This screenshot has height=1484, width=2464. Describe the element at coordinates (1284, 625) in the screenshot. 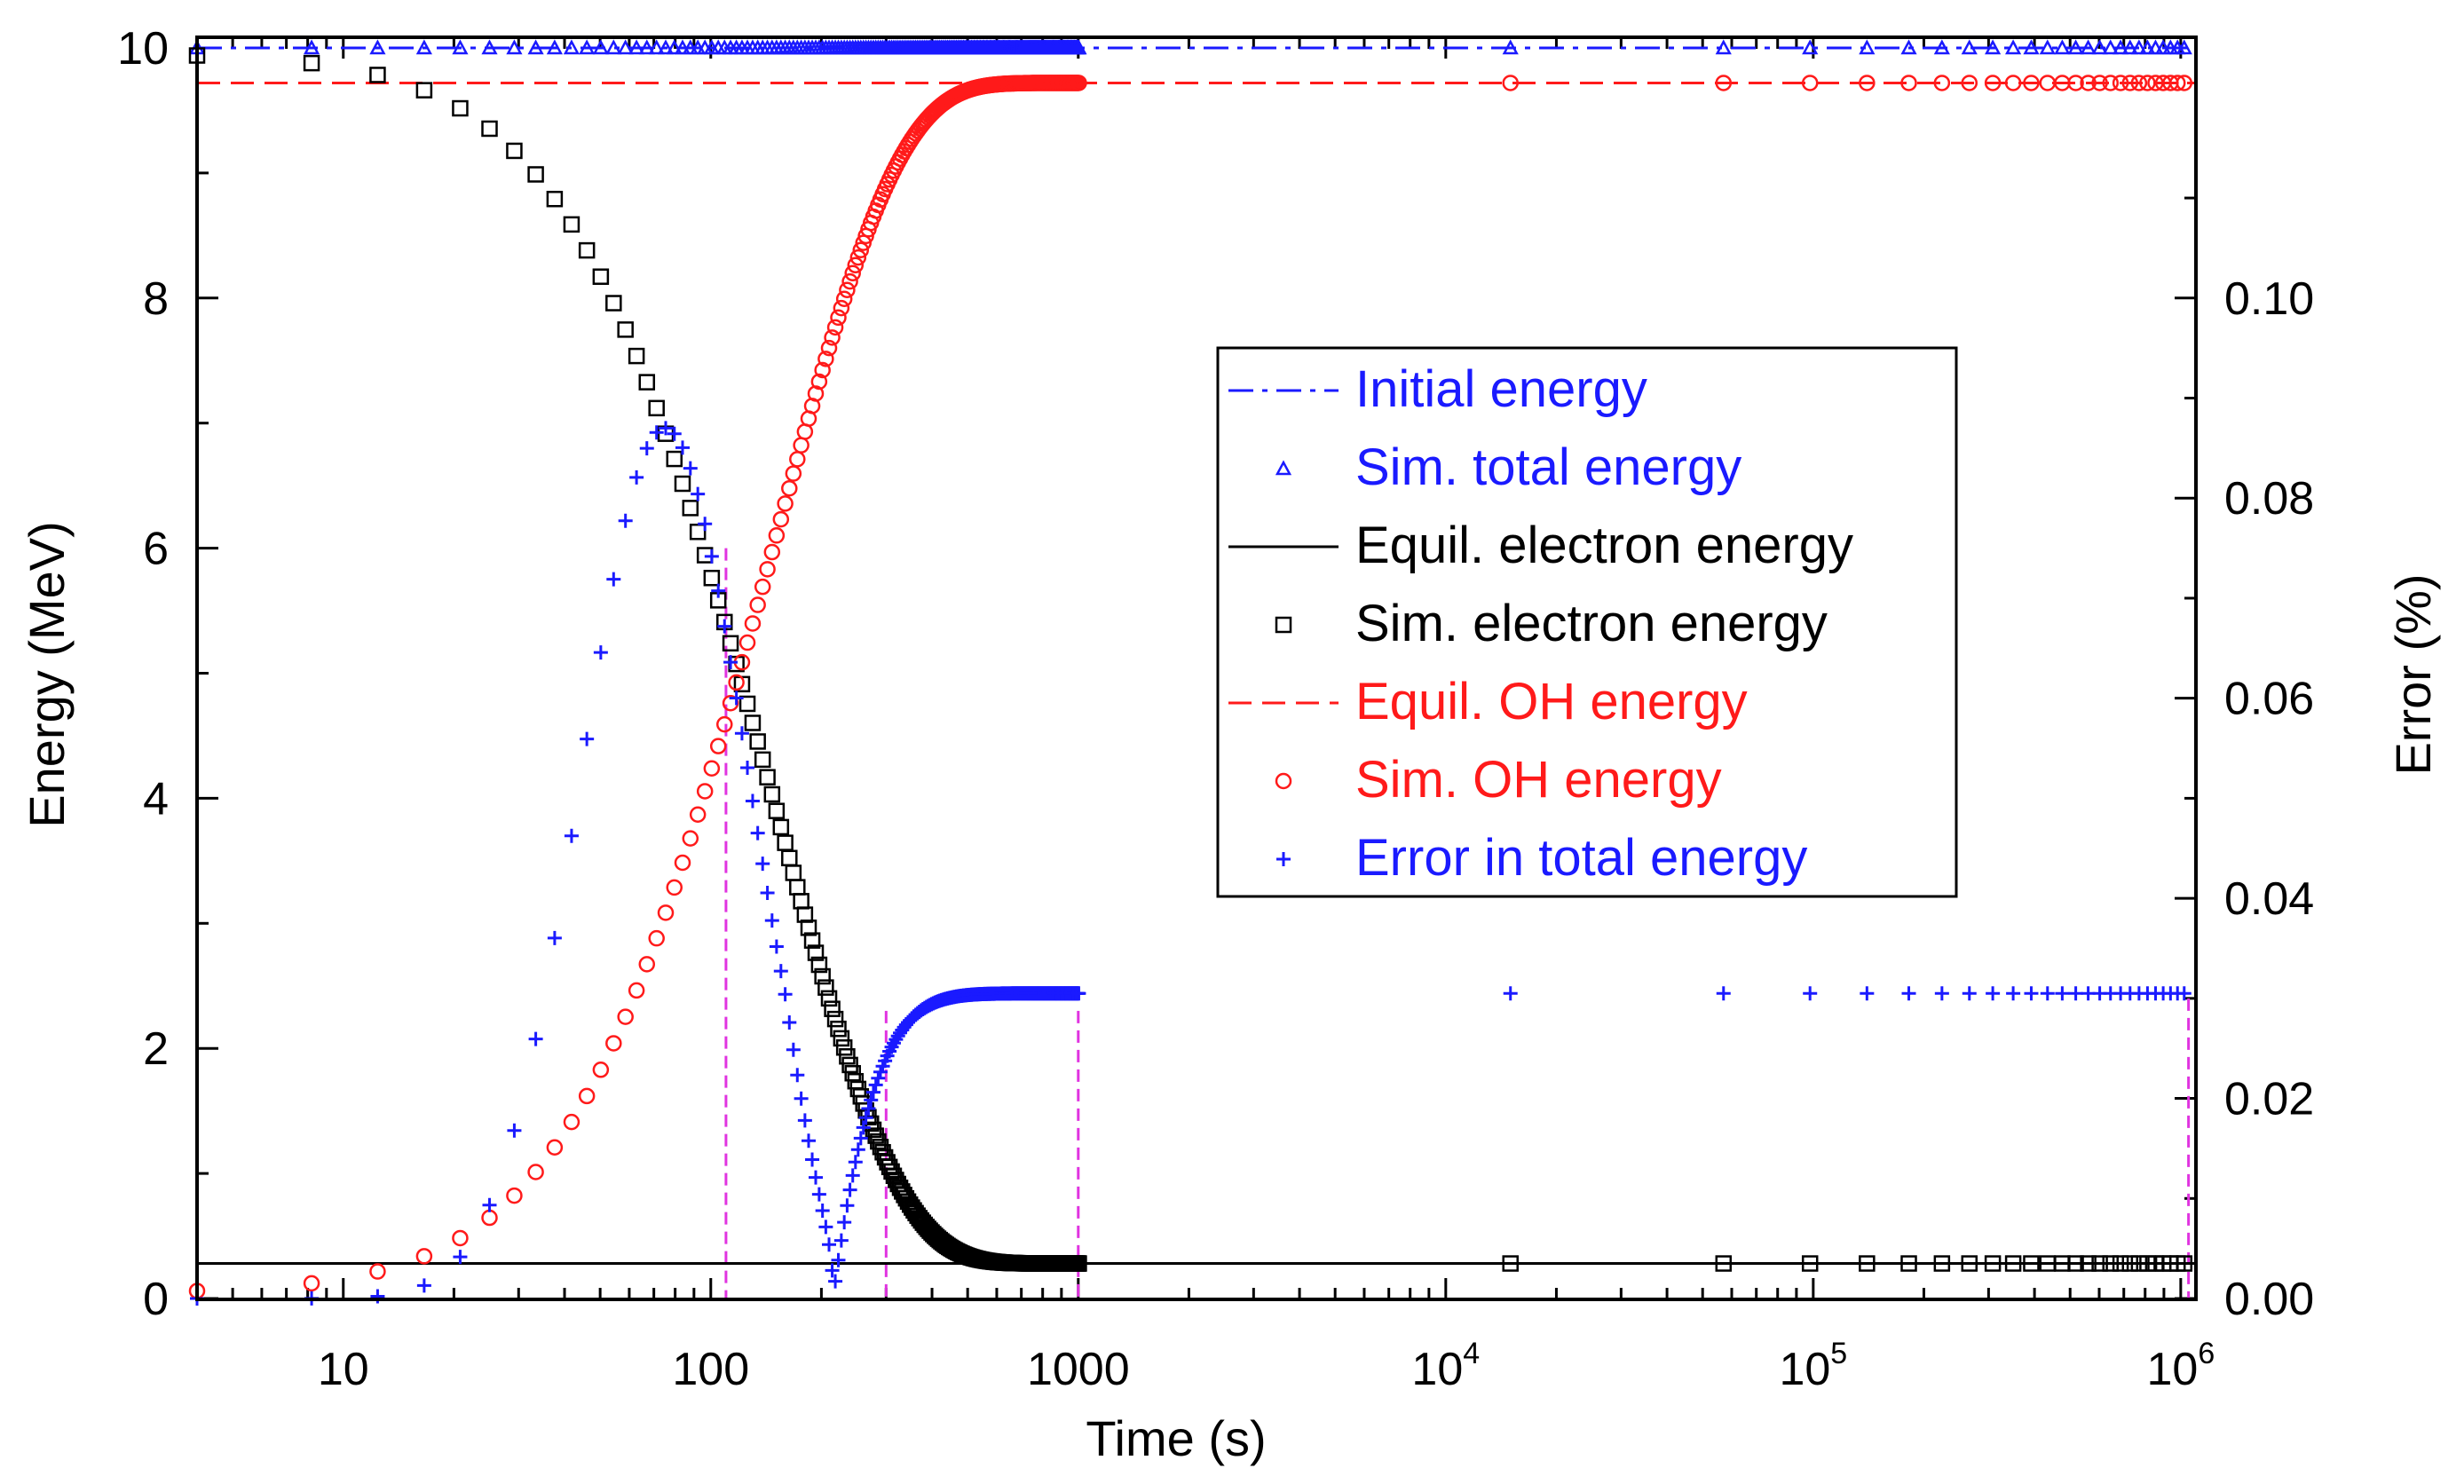

I see `legend-key-marker` at that location.